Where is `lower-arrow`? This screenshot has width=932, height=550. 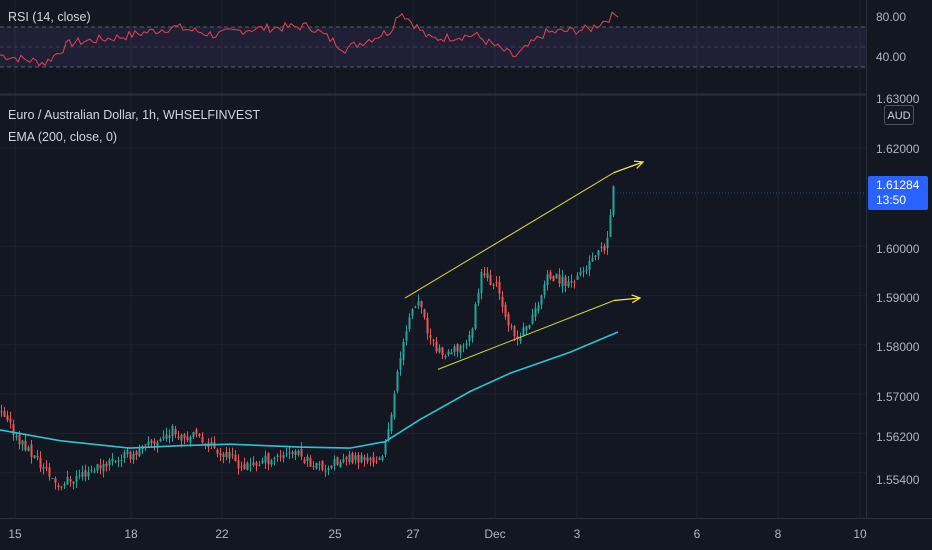 lower-arrow is located at coordinates (627, 299).